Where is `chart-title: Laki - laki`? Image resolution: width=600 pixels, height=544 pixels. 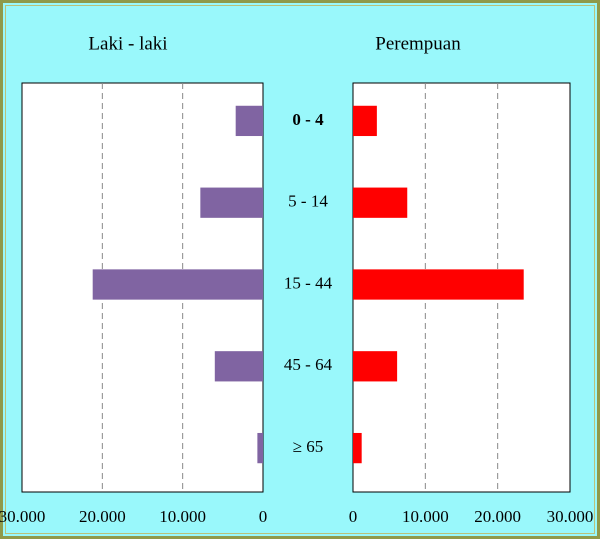
chart-title: Laki - laki is located at coordinates (127, 43).